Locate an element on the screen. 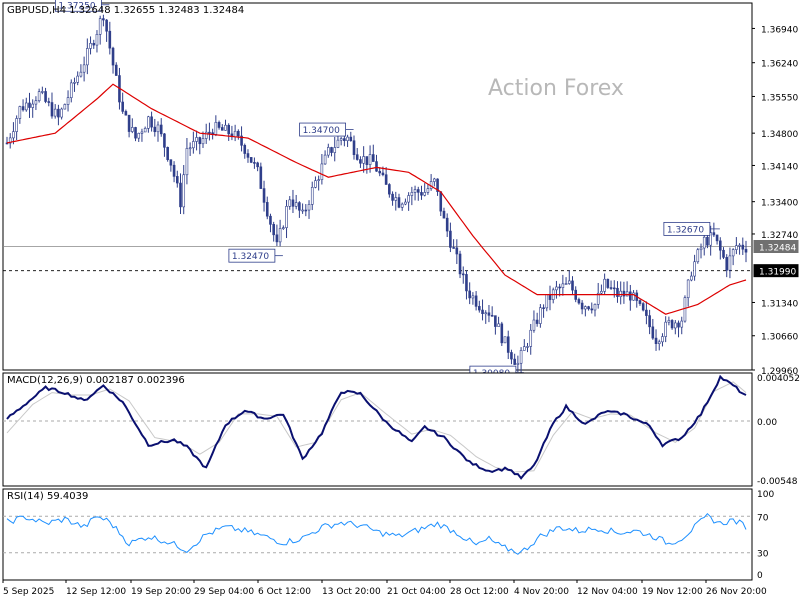  rsi-tick-label: 100 is located at coordinates (765, 495).